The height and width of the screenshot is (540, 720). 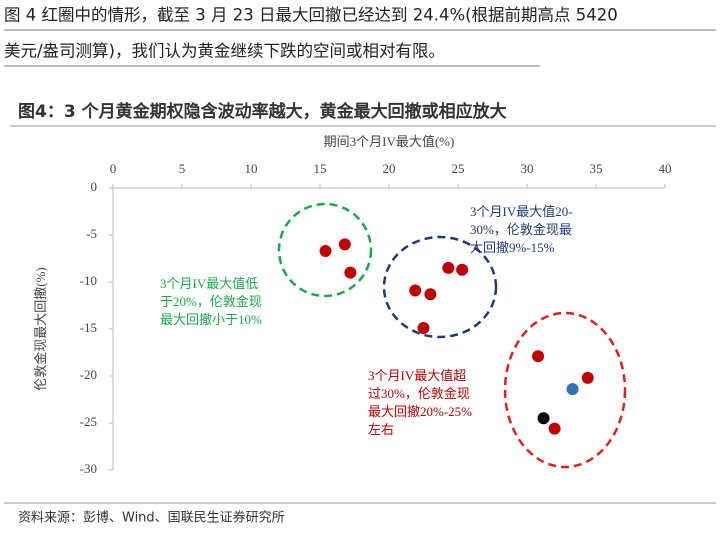 What do you see at coordinates (91, 233) in the screenshot?
I see `y-tick-label: -5` at bounding box center [91, 233].